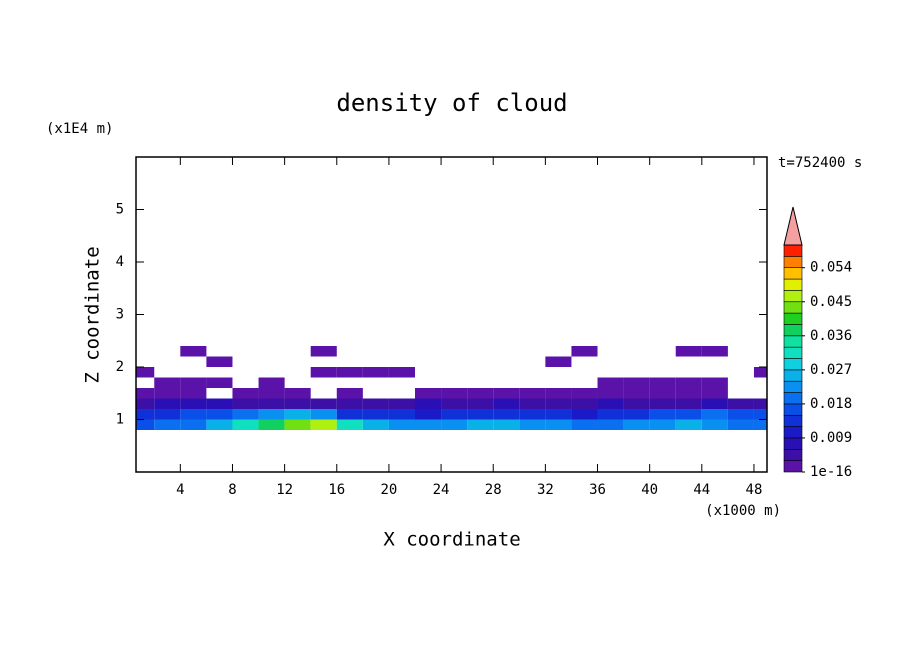  What do you see at coordinates (820, 163) in the screenshot?
I see `time-annotation: t=752400 s` at bounding box center [820, 163].